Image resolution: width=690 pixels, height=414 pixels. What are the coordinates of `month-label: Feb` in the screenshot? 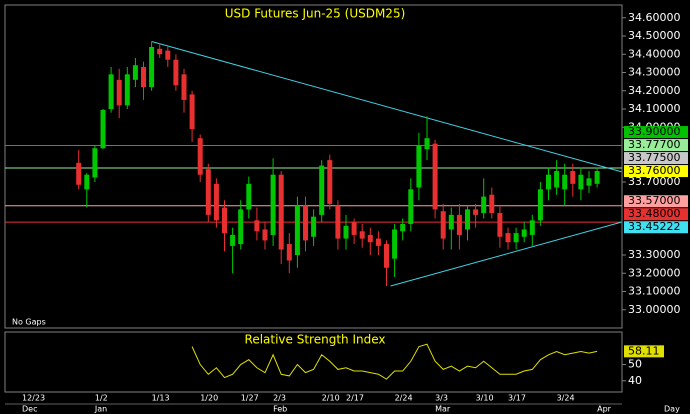 It's located at (280, 409).